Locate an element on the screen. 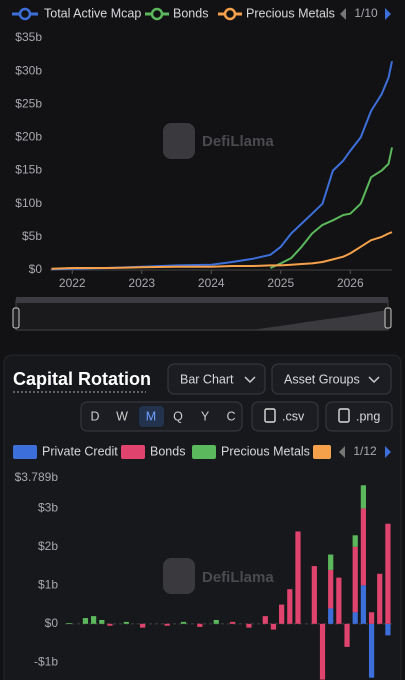 The width and height of the screenshot is (405, 680). group-select is located at coordinates (331, 379).